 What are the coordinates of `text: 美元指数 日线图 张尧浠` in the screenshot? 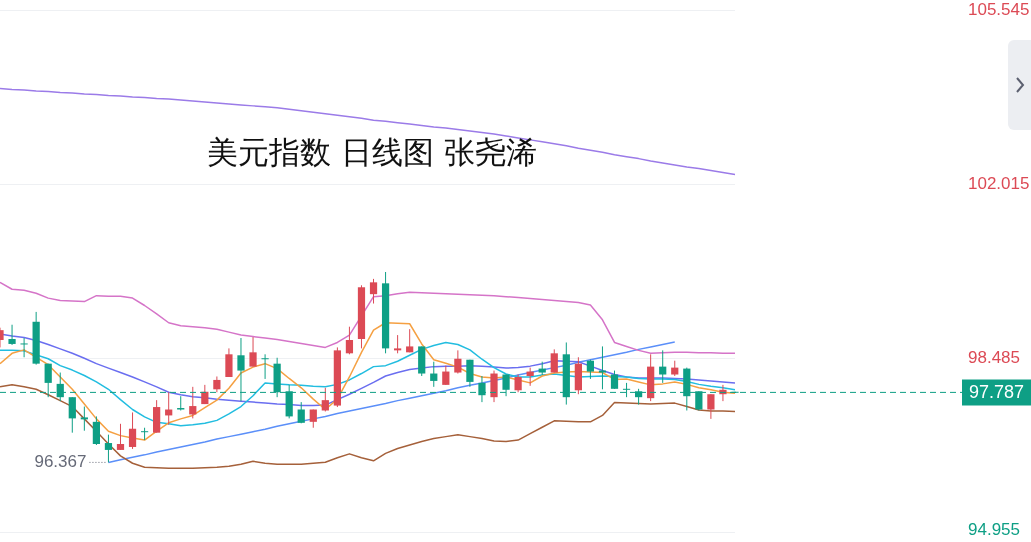 It's located at (372, 152).